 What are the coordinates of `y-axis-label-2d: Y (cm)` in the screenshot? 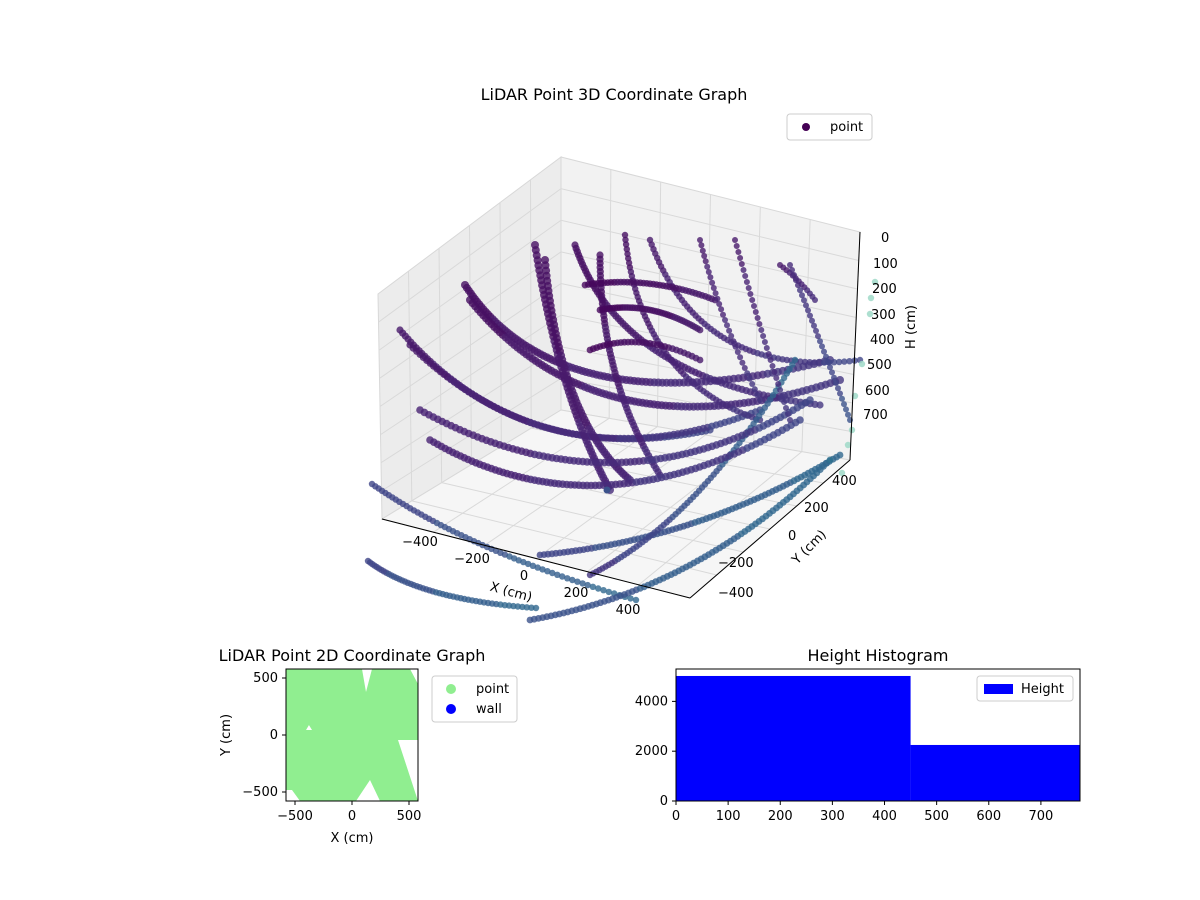 It's located at (226, 735).